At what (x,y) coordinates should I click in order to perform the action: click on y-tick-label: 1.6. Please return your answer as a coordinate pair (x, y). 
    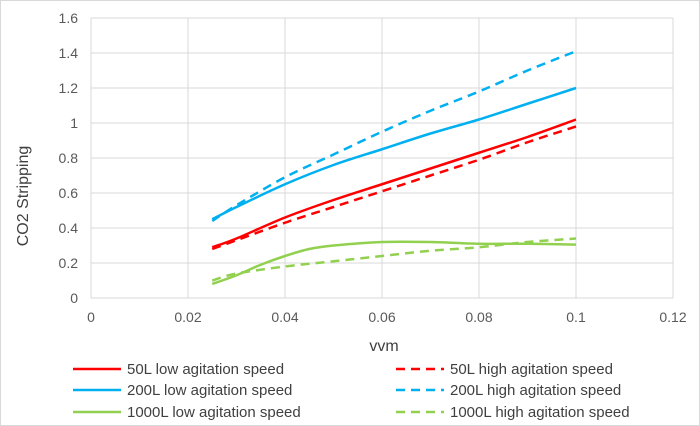
    Looking at the image, I should click on (69, 18).